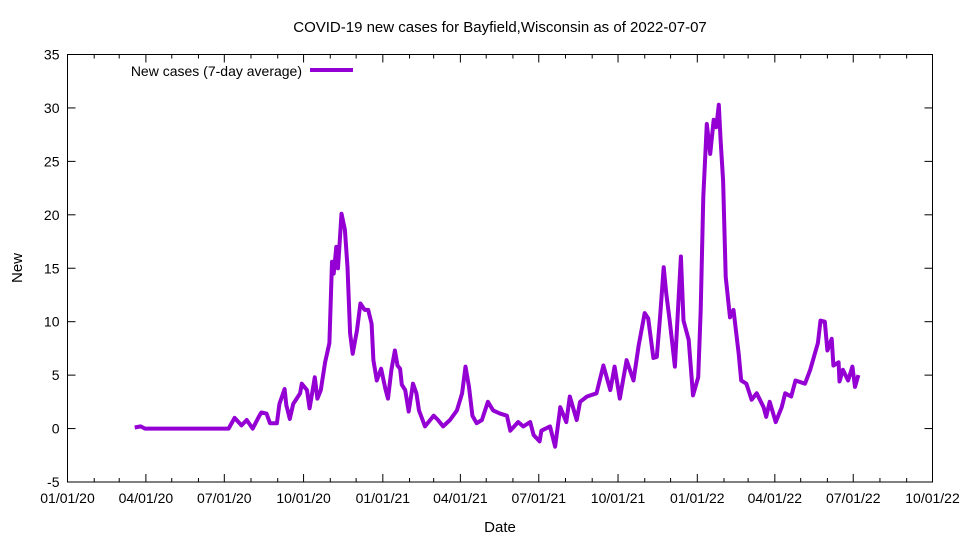  What do you see at coordinates (224, 498) in the screenshot?
I see `x-tick-label: 07/01/20` at bounding box center [224, 498].